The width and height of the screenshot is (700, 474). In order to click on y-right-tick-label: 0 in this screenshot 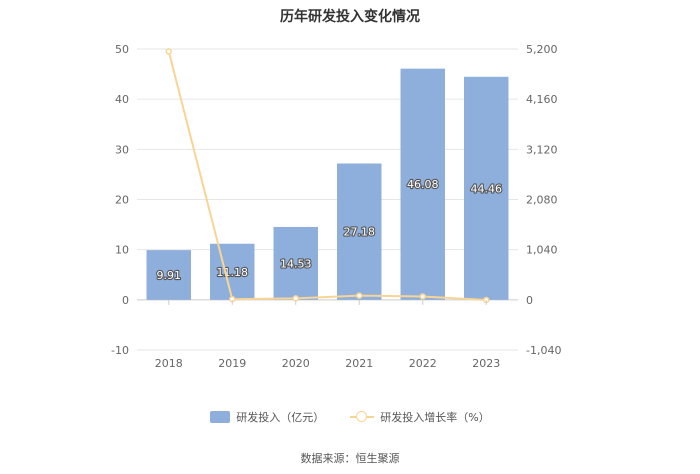, I will do `click(529, 300)`.